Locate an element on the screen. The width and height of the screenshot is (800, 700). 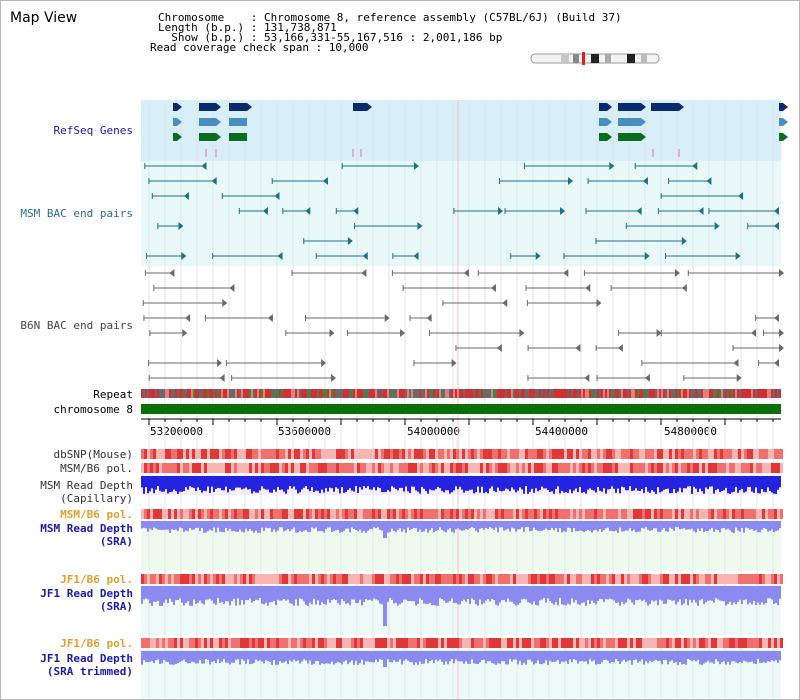
b6n-bac-label: B6N BAC end pairs is located at coordinates (76, 325).